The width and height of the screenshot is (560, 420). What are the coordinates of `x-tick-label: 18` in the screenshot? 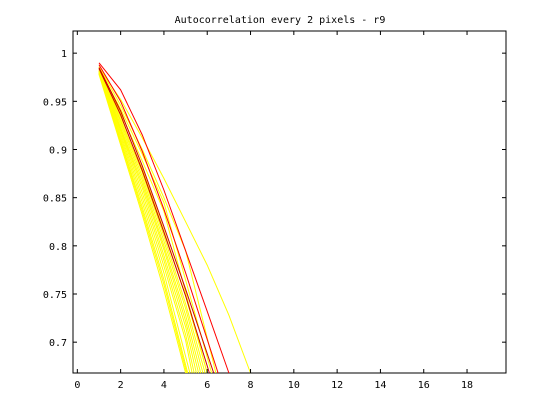 It's located at (467, 385).